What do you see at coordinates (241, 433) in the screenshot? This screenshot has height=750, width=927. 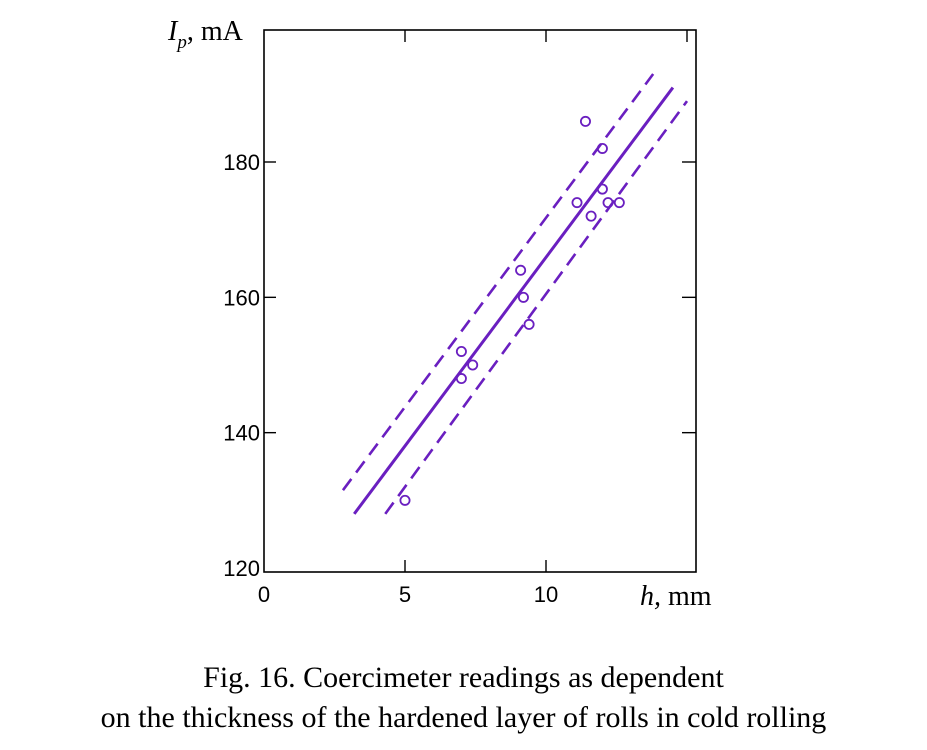 I see `y-tick-label: 140` at bounding box center [241, 433].